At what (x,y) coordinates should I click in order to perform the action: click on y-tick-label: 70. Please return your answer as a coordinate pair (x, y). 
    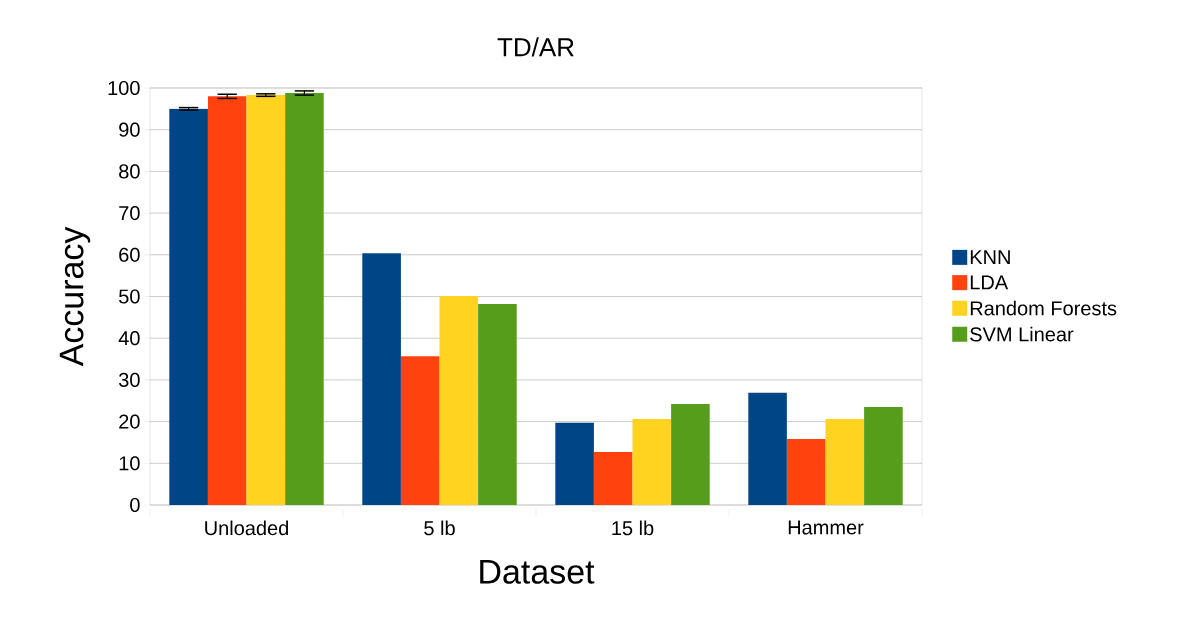
    Looking at the image, I should click on (129, 213).